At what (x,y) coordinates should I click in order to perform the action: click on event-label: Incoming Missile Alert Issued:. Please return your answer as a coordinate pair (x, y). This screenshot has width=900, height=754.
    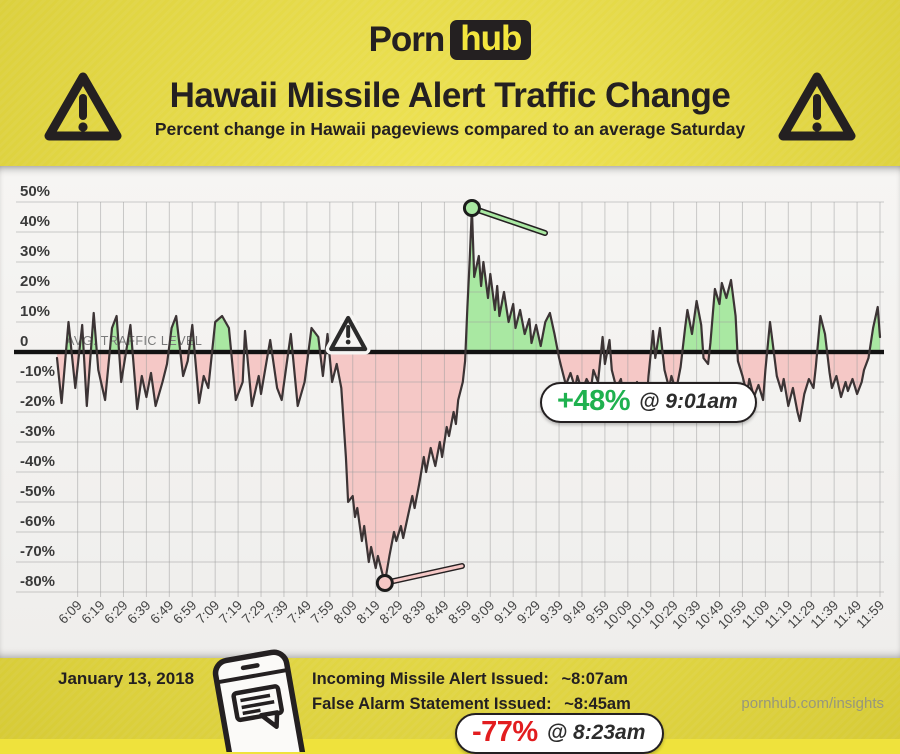
    Looking at the image, I should click on (430, 679).